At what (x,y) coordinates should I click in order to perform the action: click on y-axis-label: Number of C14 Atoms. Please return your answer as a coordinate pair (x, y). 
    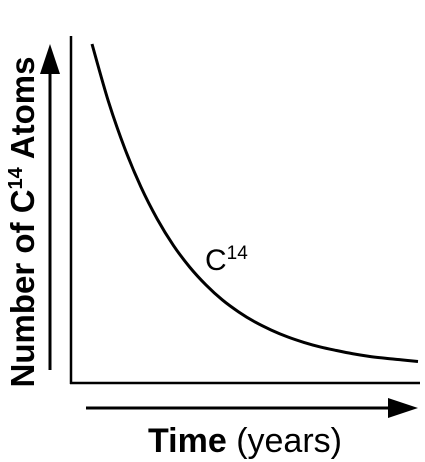
    Looking at the image, I should click on (22, 222).